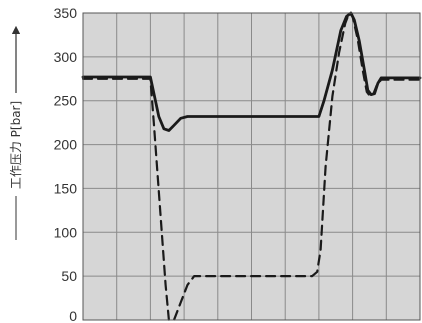  What do you see at coordinates (66, 57) in the screenshot?
I see `y-tick-label: 300` at bounding box center [66, 57].